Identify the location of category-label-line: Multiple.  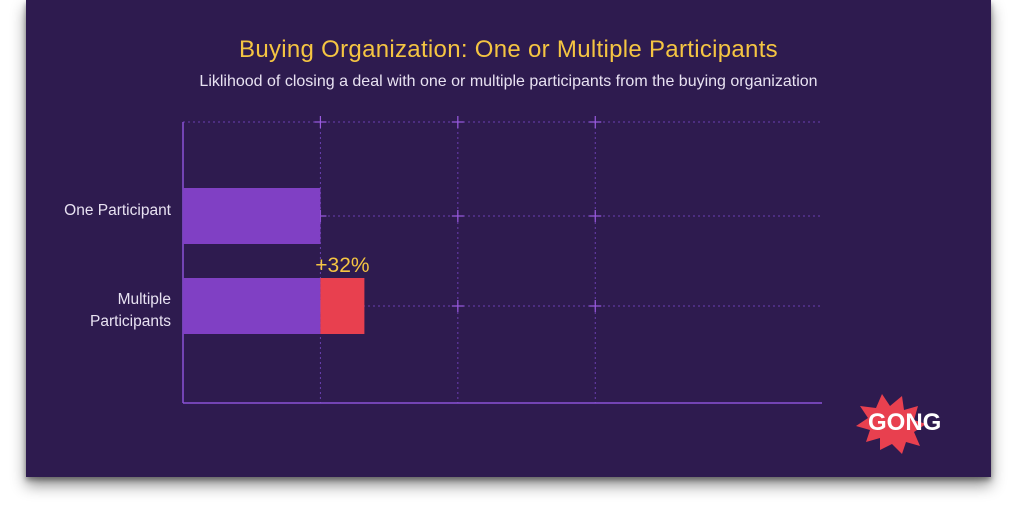
(144, 299).